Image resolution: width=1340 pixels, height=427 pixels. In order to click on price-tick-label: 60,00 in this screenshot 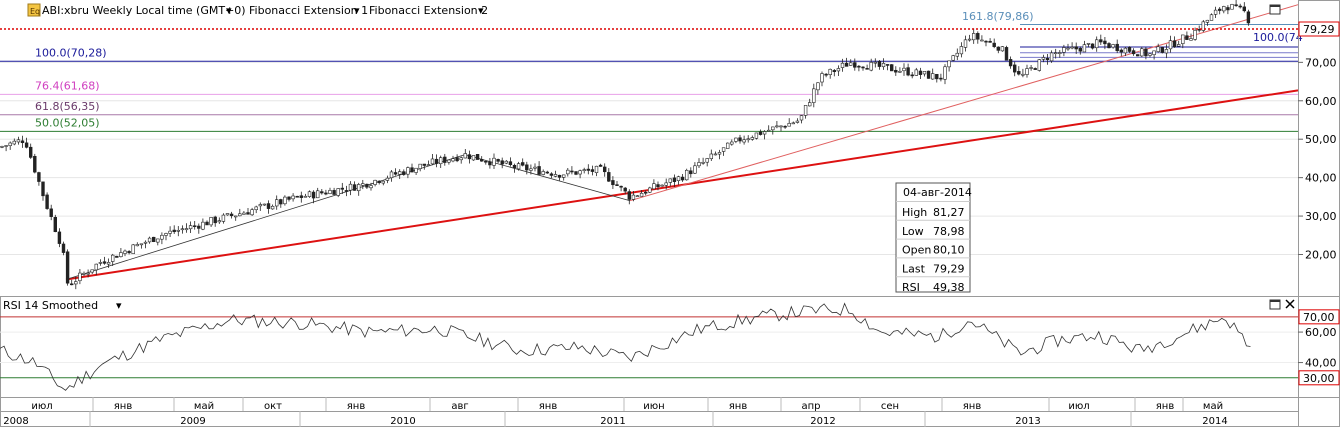, I will do `click(1321, 101)`.